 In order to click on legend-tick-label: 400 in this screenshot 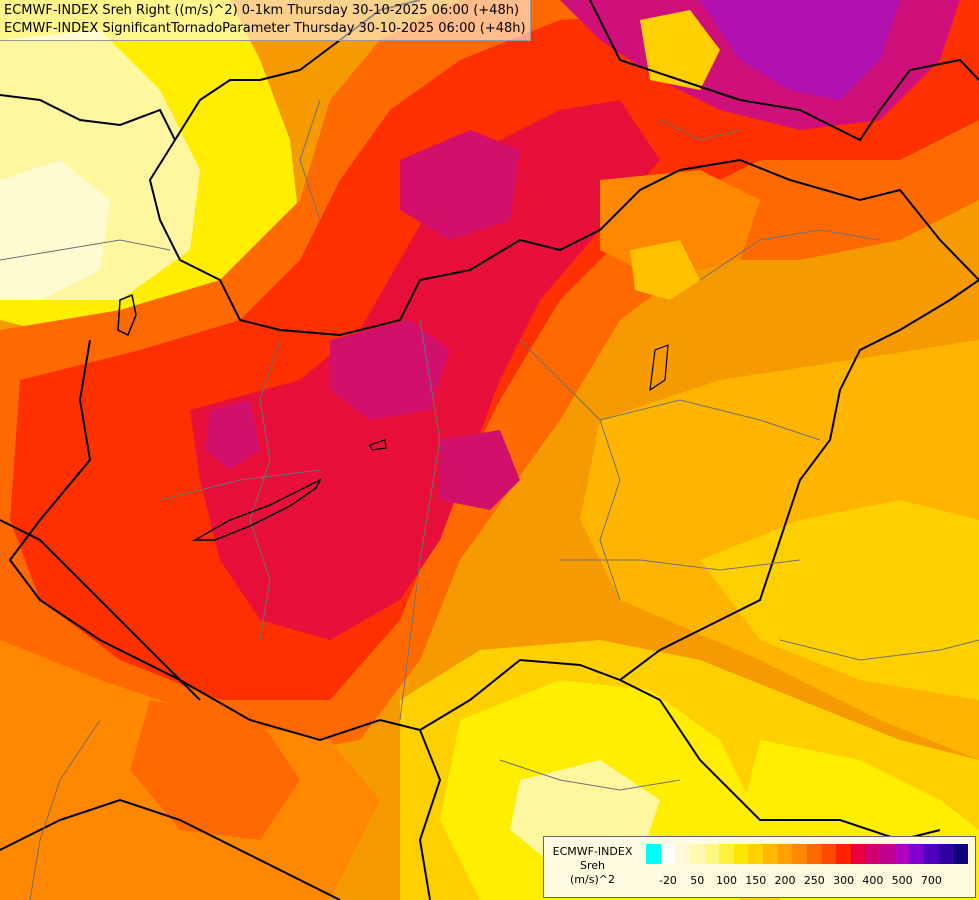, I will do `click(873, 880)`.